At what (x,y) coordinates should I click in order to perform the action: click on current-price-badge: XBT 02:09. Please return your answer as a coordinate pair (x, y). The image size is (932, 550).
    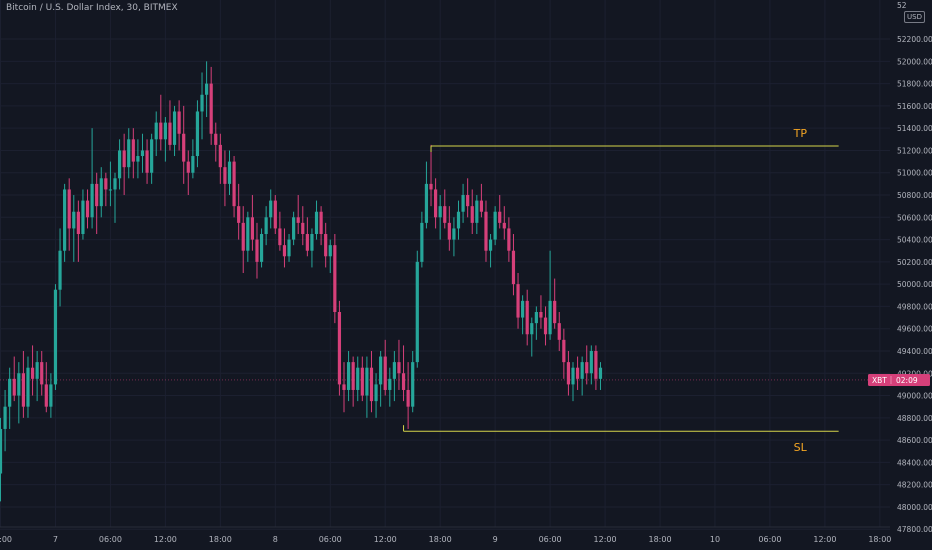
    Looking at the image, I should click on (899, 379).